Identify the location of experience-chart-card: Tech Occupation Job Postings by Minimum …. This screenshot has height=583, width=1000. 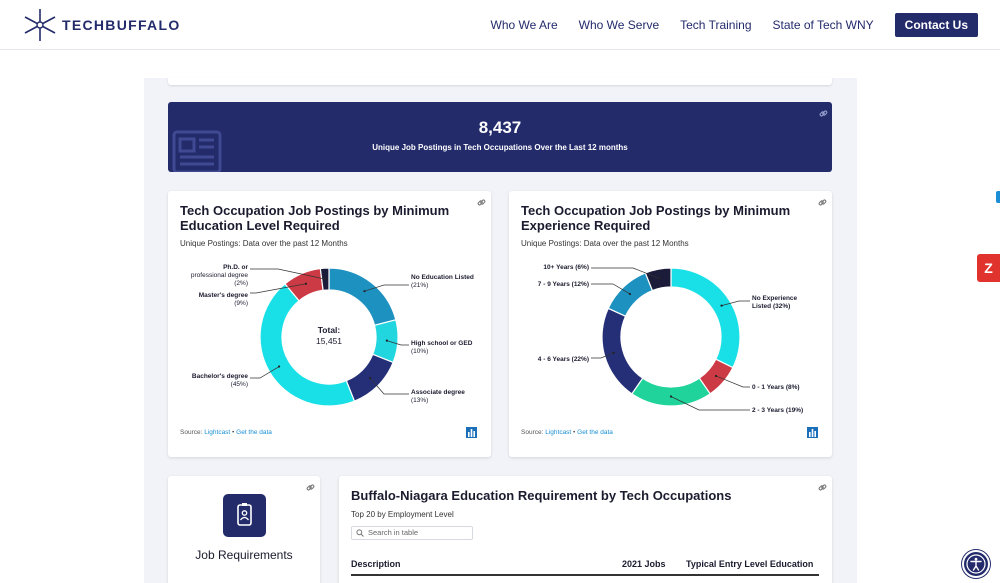
(670, 324).